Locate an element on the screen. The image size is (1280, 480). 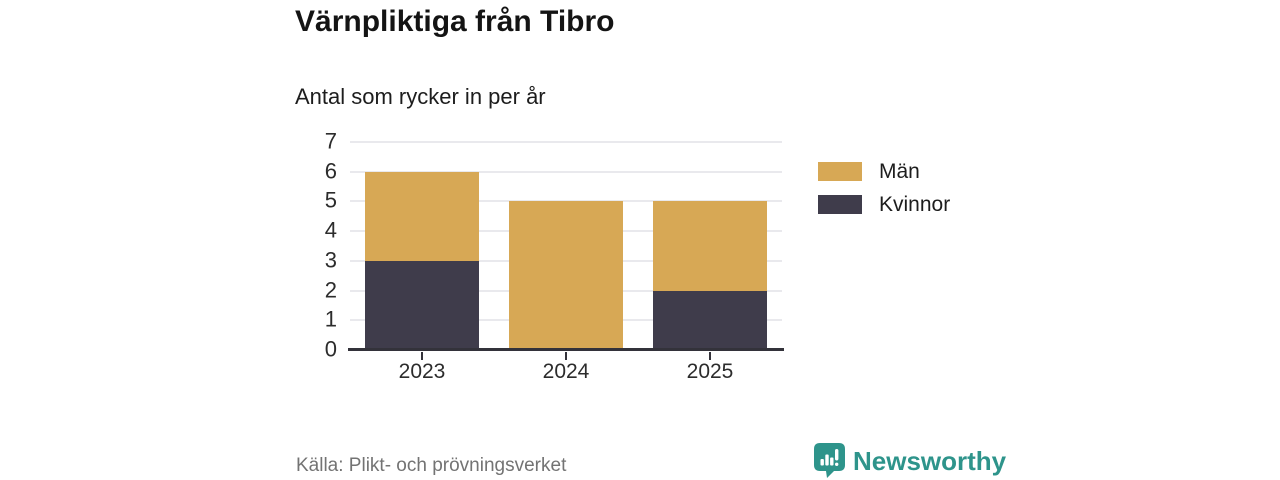
y-tick-label: 6 is located at coordinates (330, 171).